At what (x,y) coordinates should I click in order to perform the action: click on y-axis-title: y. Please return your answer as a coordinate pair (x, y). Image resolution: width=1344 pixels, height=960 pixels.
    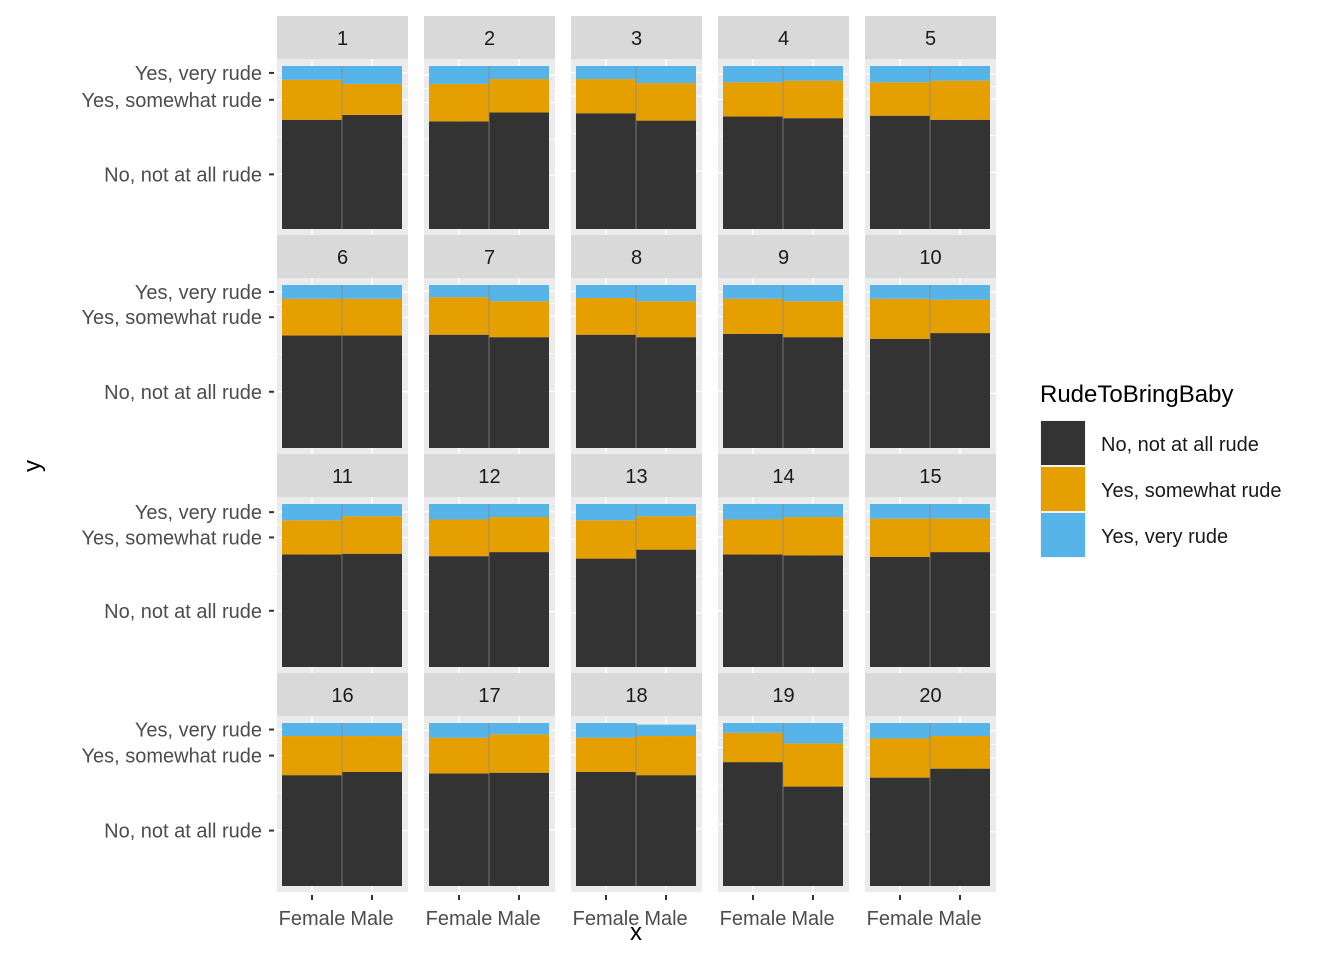
    Looking at the image, I should click on (32, 466).